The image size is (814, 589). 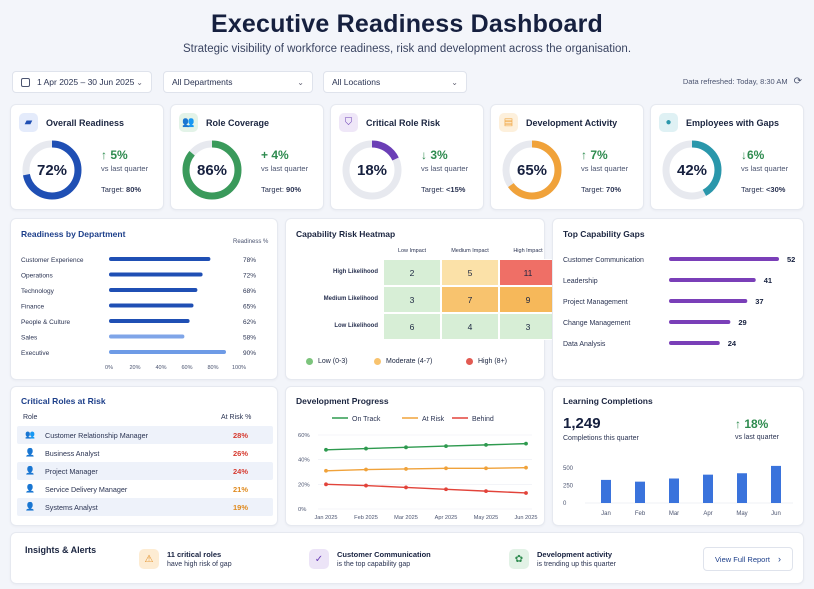 What do you see at coordinates (86, 82) in the screenshot?
I see `date-range-value: 1 Apr 2025 – 30 Jun 2025` at bounding box center [86, 82].